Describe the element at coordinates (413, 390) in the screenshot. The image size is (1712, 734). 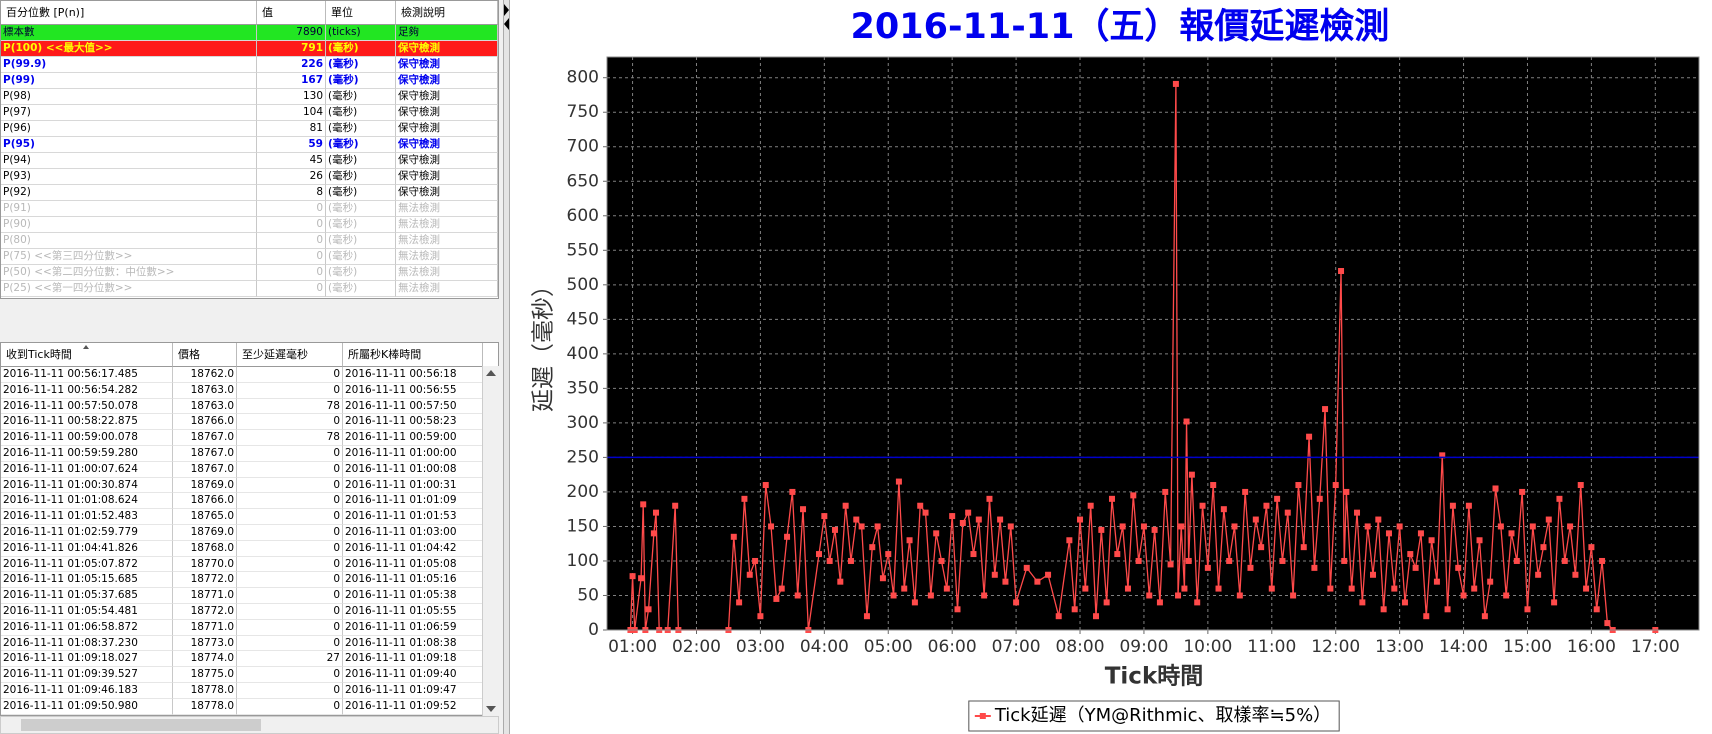
I see `table-cell: 2016-11-11 00:56:55` at that location.